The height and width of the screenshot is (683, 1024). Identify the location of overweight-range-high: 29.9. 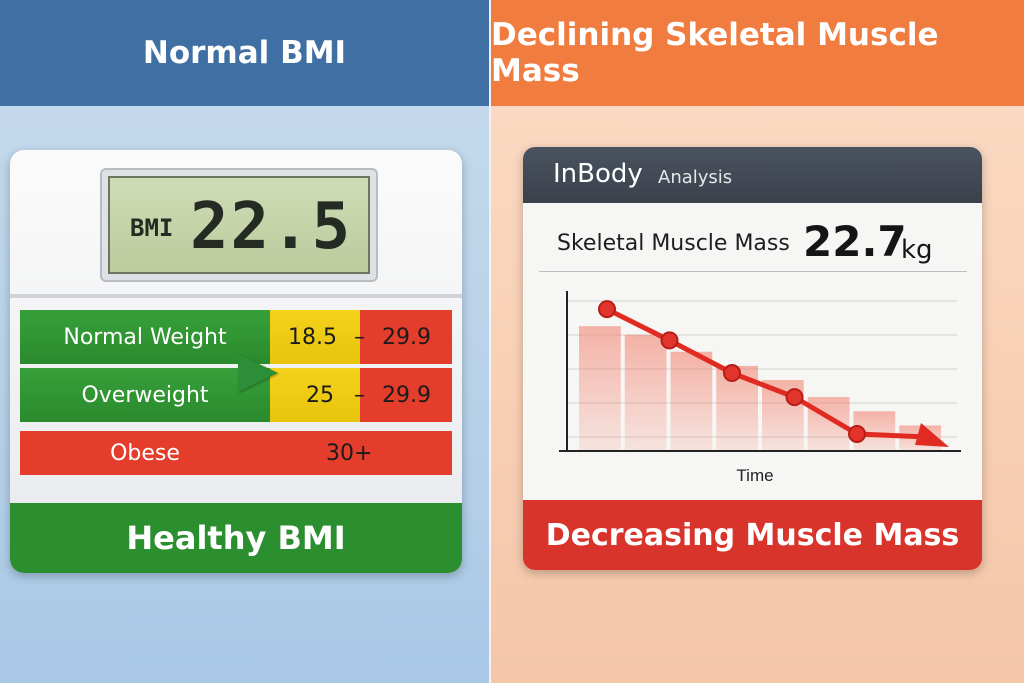
(406, 395).